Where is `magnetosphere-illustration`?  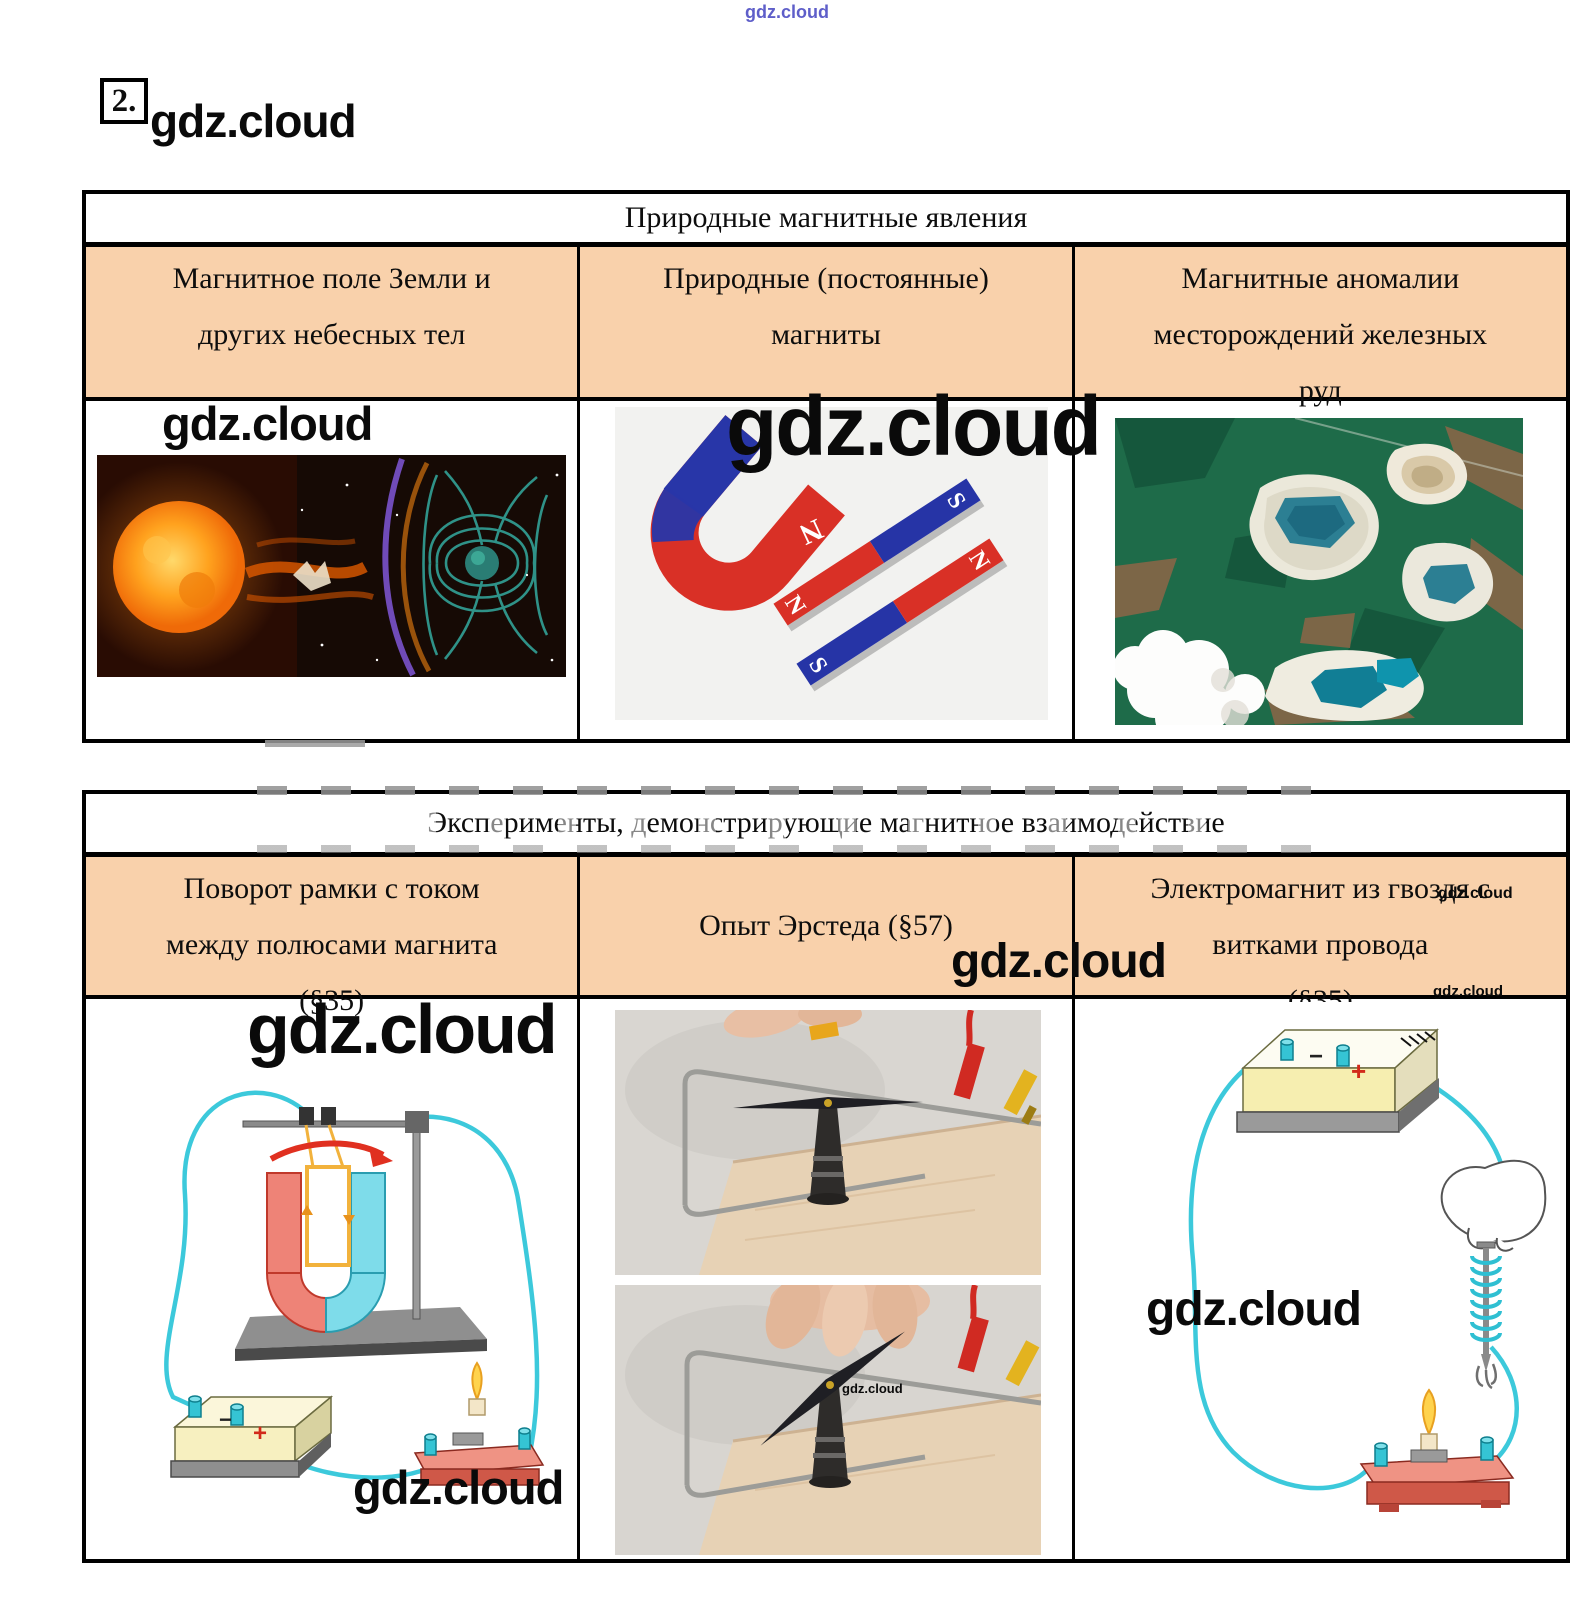
magnetosphere-illustration is located at coordinates (331, 566).